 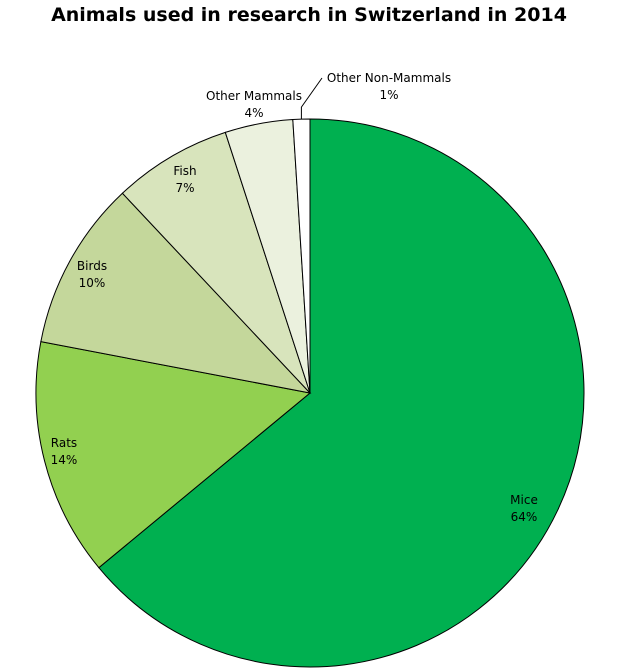 I want to click on slice-label-other-non-mammals: Other Non-Mammals 1%, so click(x=389, y=86).